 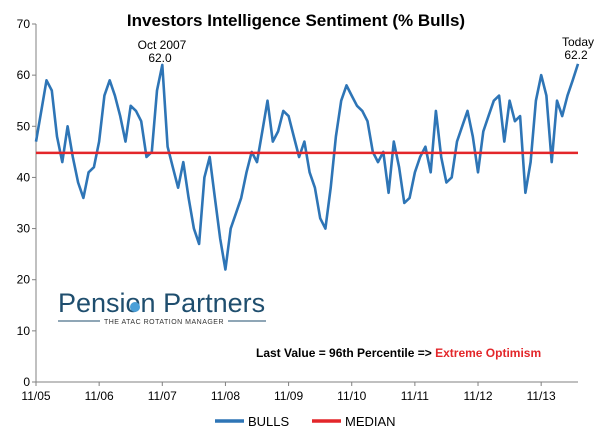 What do you see at coordinates (160, 58) in the screenshot?
I see `peak-annotation-value: 62.0` at bounding box center [160, 58].